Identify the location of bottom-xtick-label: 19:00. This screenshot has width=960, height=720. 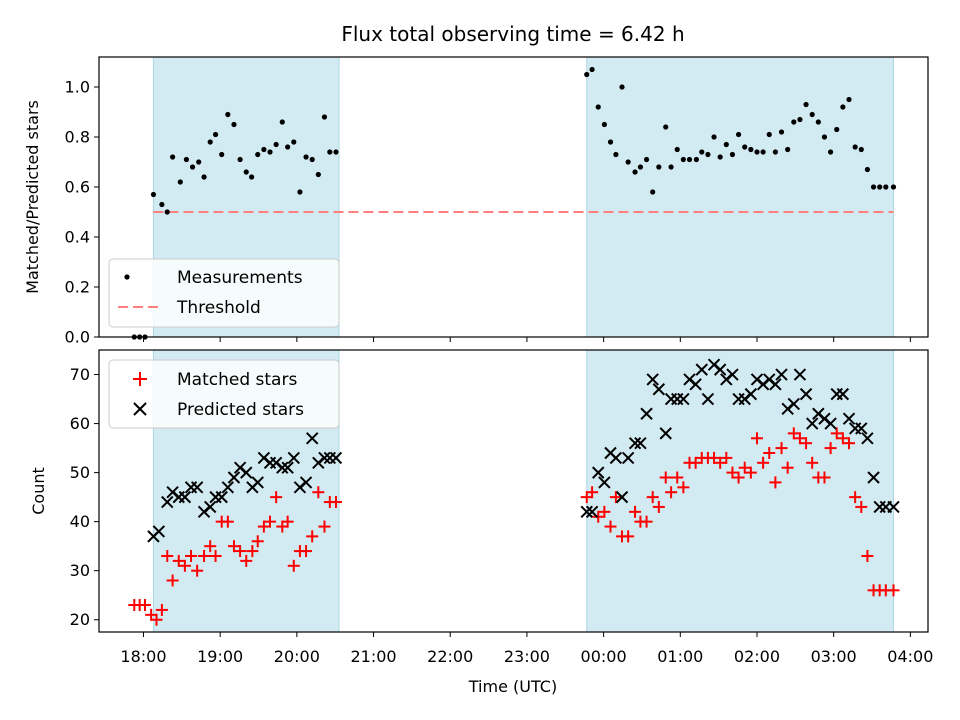
(220, 656).